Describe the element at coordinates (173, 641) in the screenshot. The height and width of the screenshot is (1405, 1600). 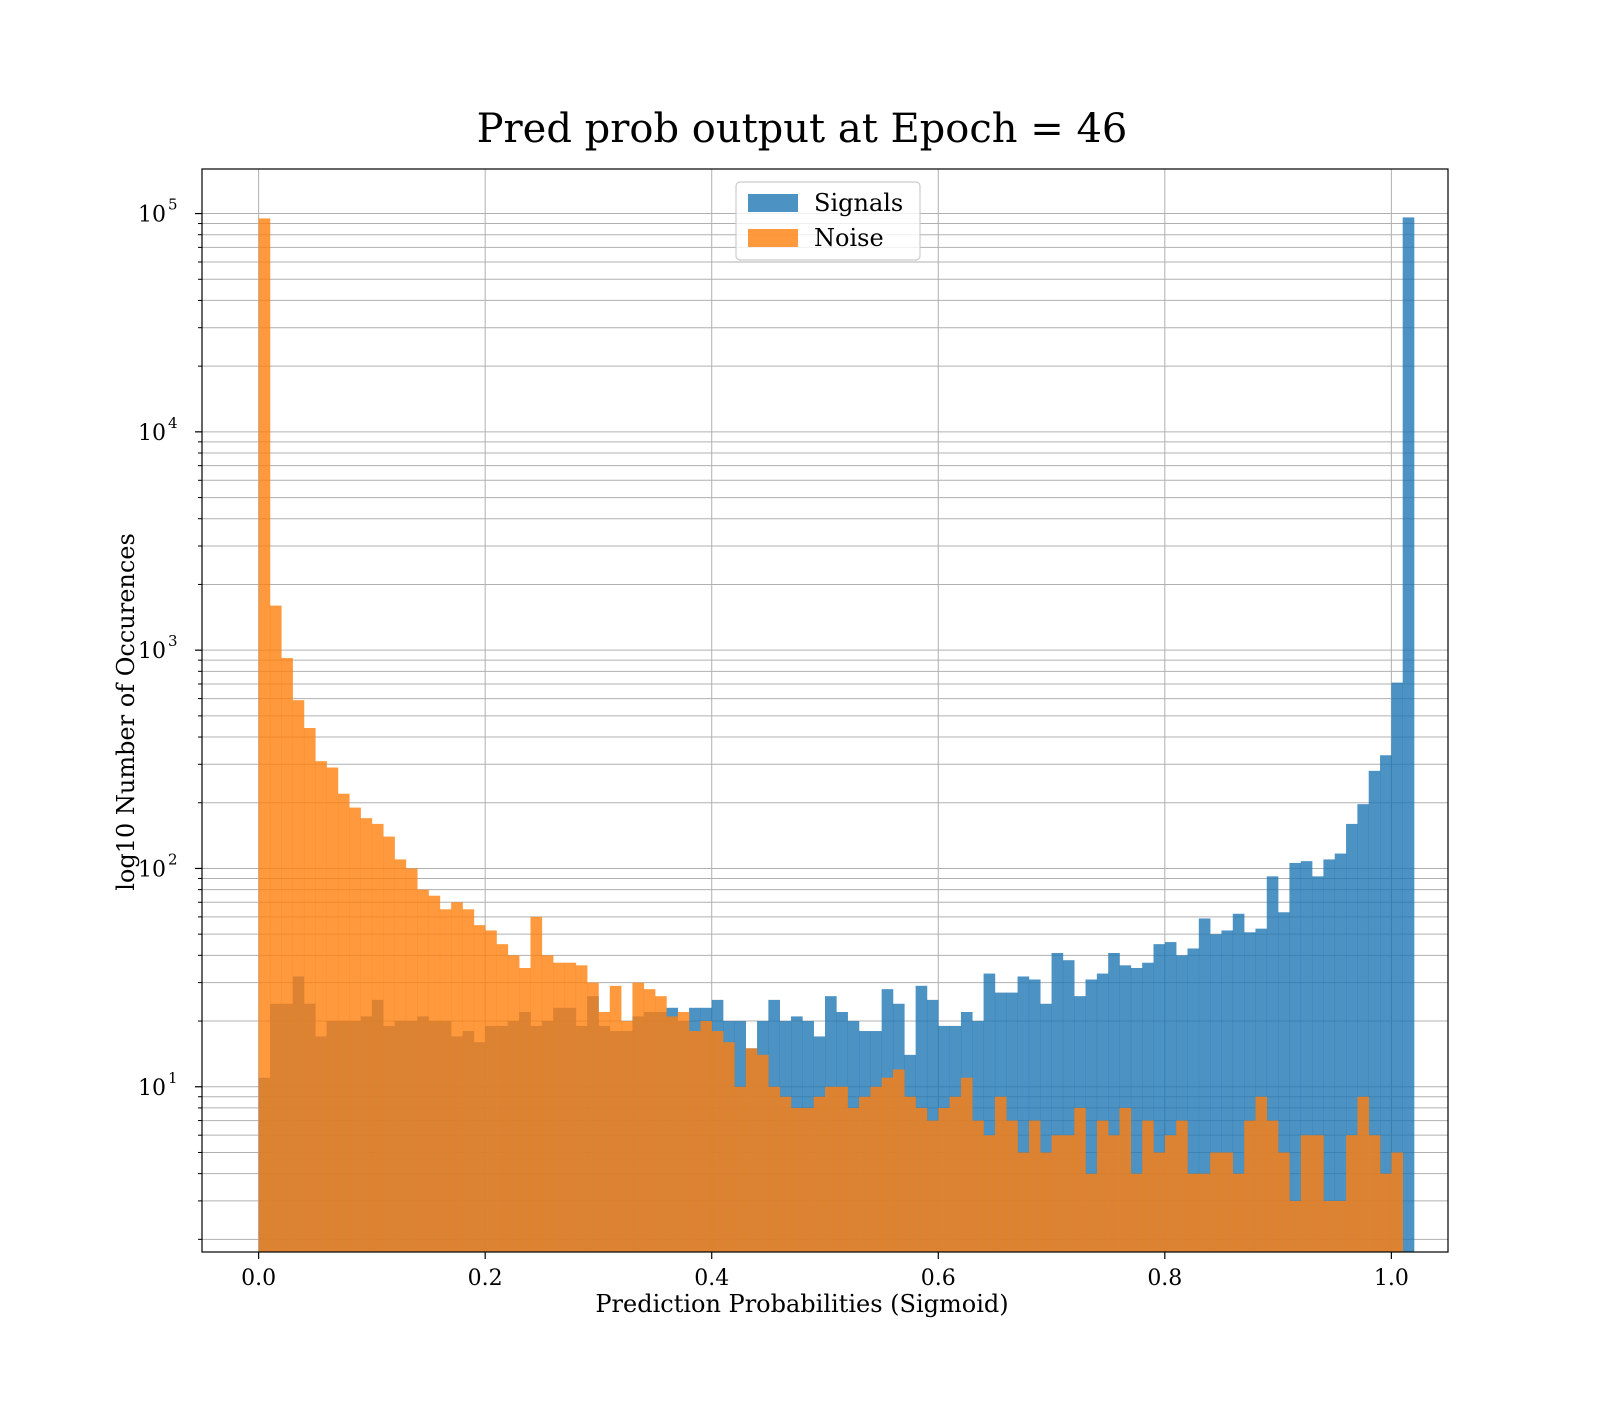
I see `y-tick-exponent: 3` at that location.